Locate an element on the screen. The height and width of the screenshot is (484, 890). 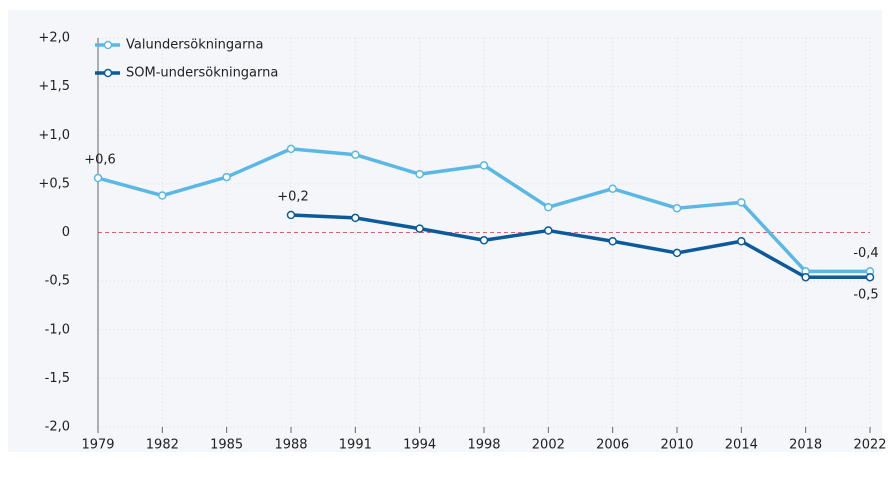
y-tick-label: +2,0 is located at coordinates (54, 38).